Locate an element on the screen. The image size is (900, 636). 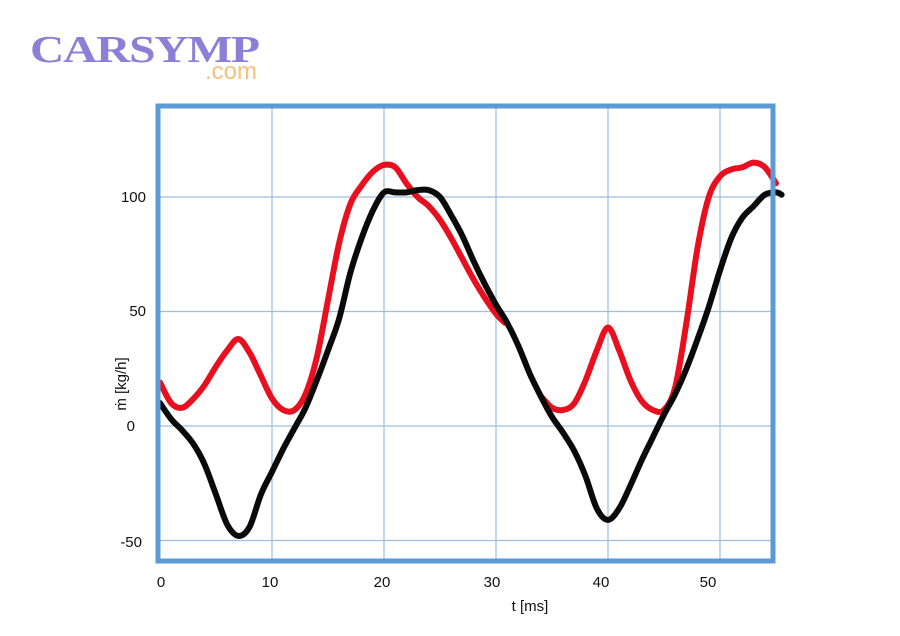
y-axis-ticks: 100 50 0 -50 is located at coordinates (133, 370).